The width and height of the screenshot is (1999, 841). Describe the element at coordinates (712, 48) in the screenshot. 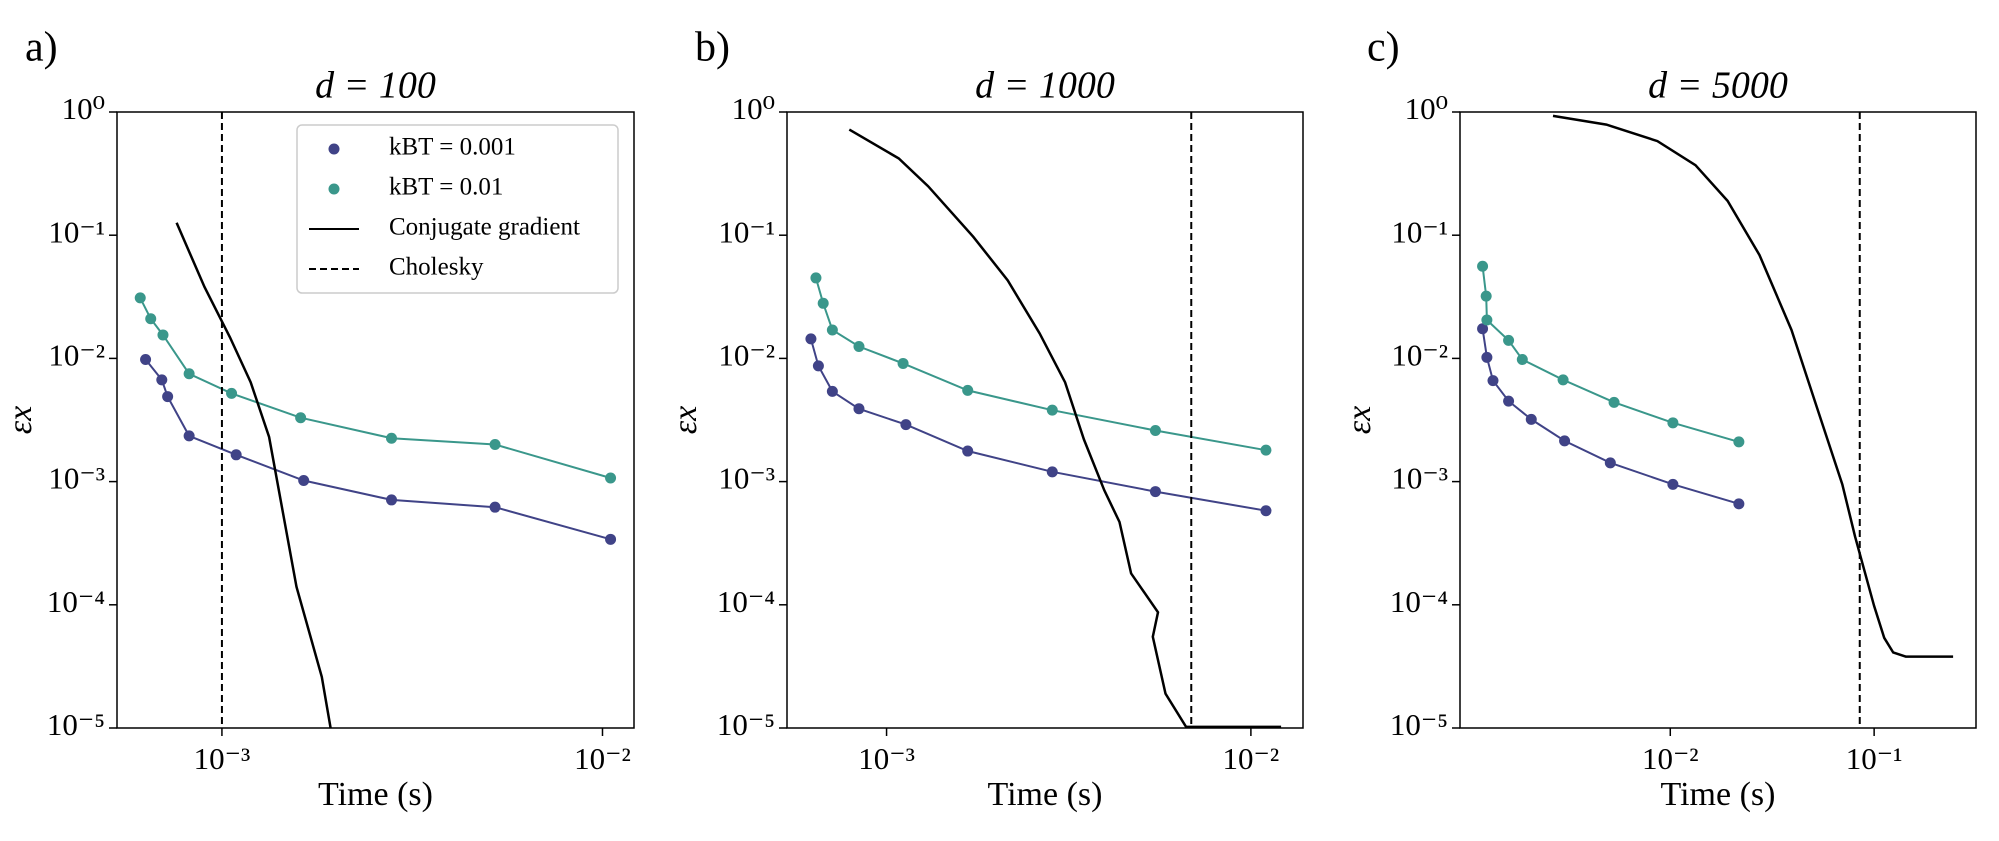

I see `panel-label: b)` at that location.